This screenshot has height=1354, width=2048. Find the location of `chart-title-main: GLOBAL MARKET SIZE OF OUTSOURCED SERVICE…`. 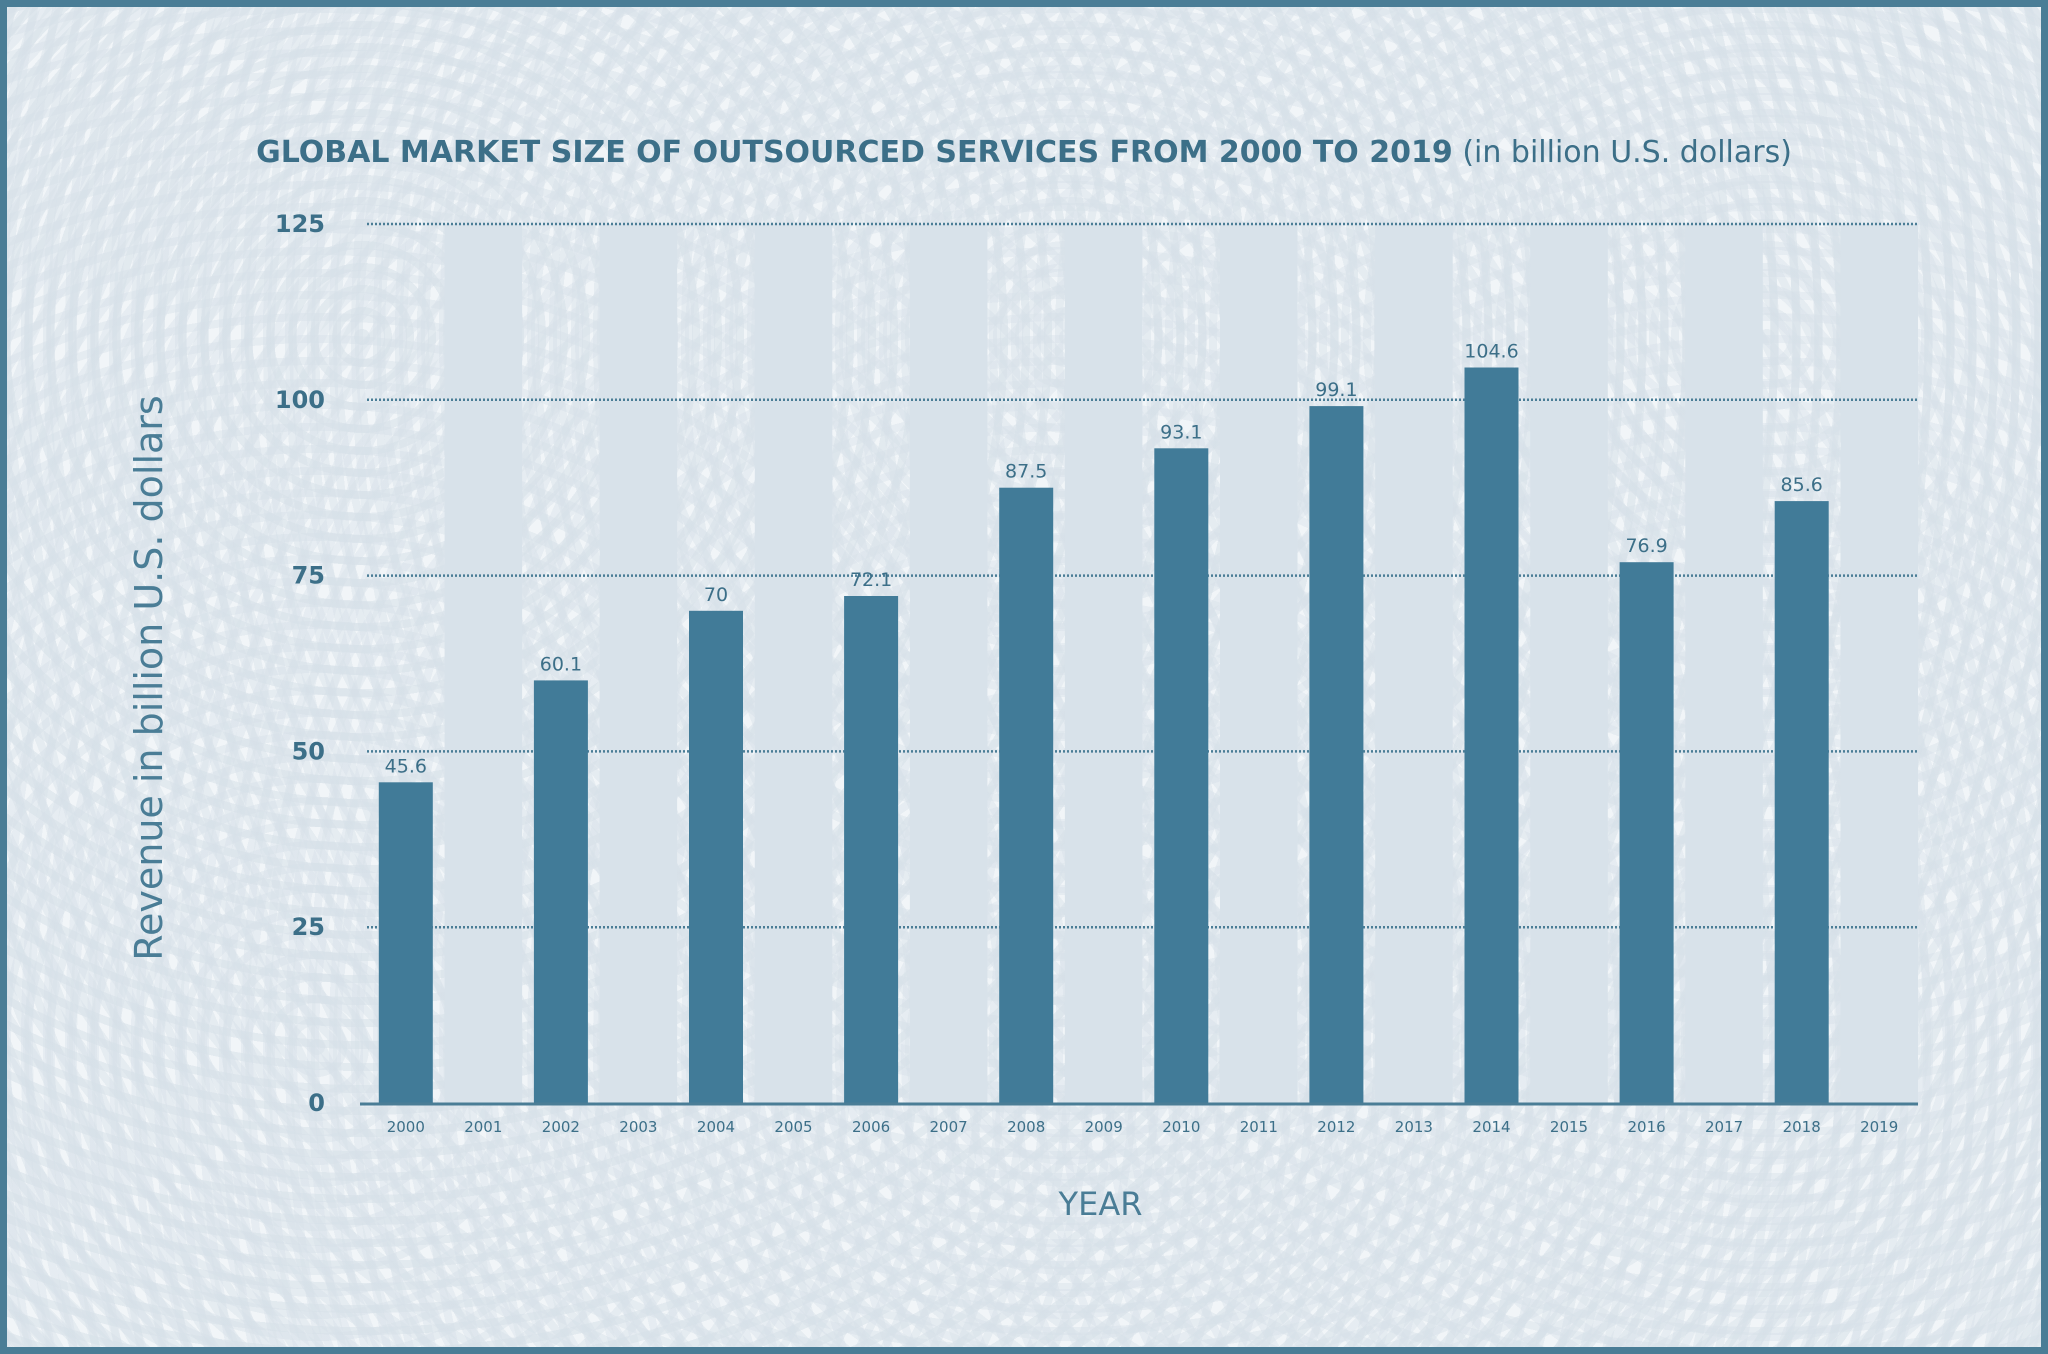

chart-title-main: GLOBAL MARKET SIZE OF OUTSOURCED SERVICE… is located at coordinates (854, 152).